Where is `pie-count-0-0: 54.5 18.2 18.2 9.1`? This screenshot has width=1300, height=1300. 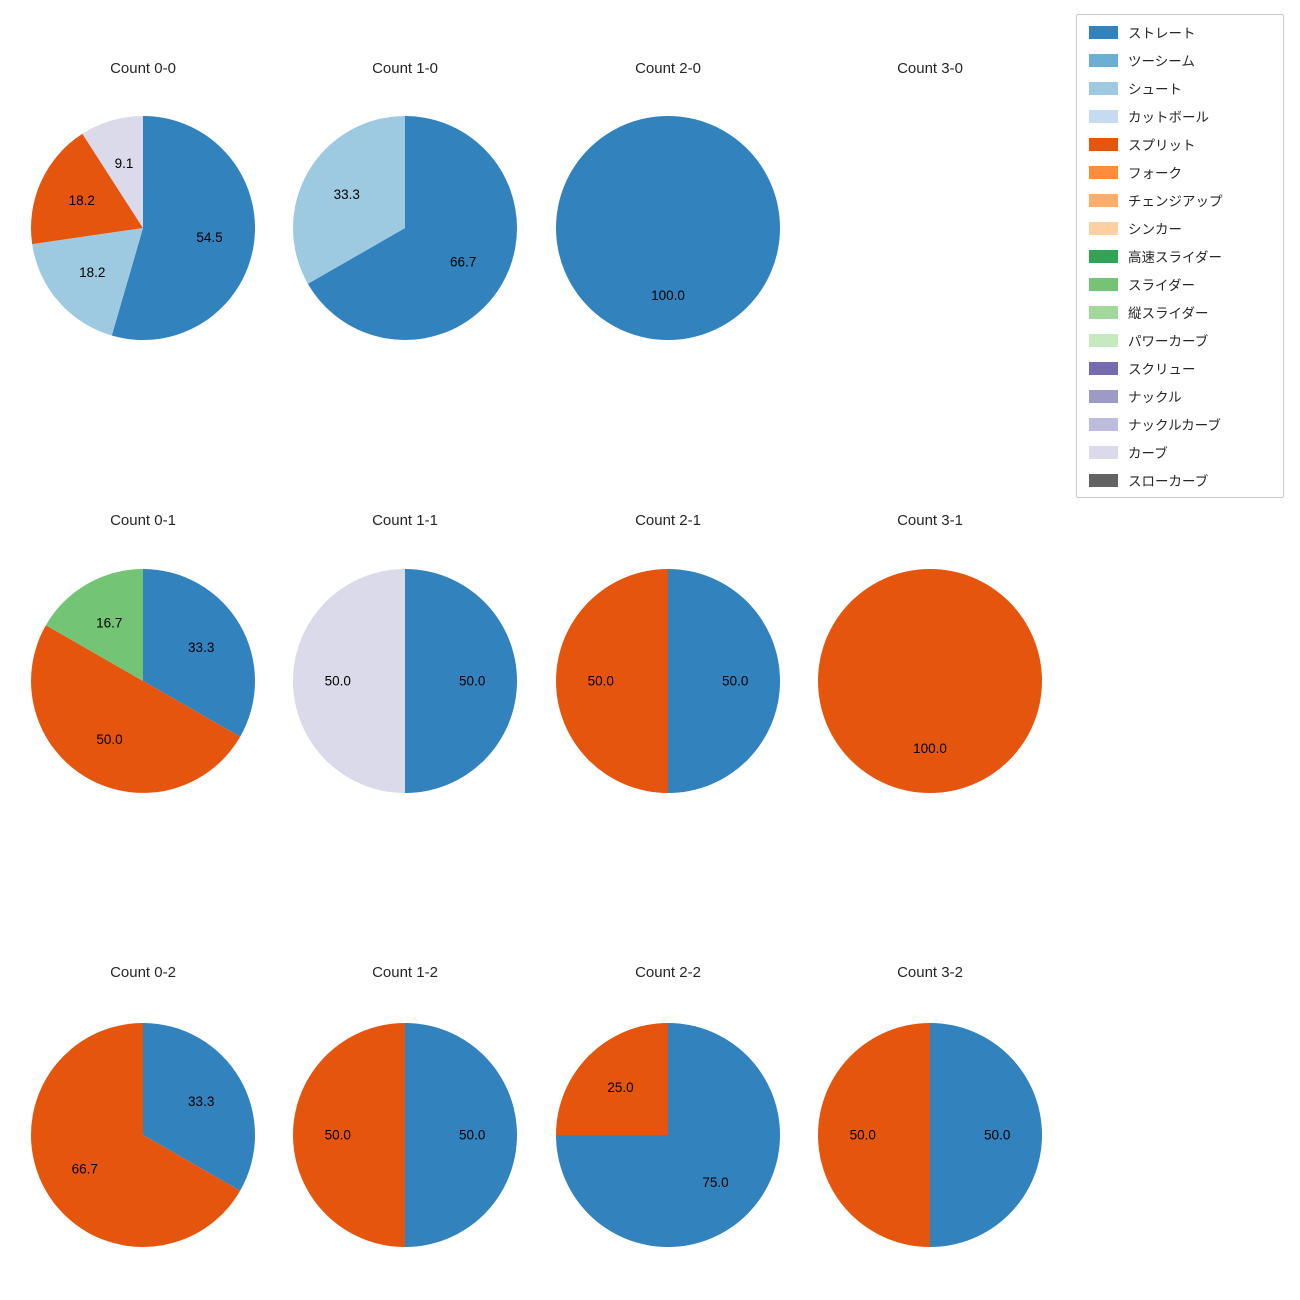
pie-count-0-0: 54.5 18.2 18.2 9.1 is located at coordinates (143, 228).